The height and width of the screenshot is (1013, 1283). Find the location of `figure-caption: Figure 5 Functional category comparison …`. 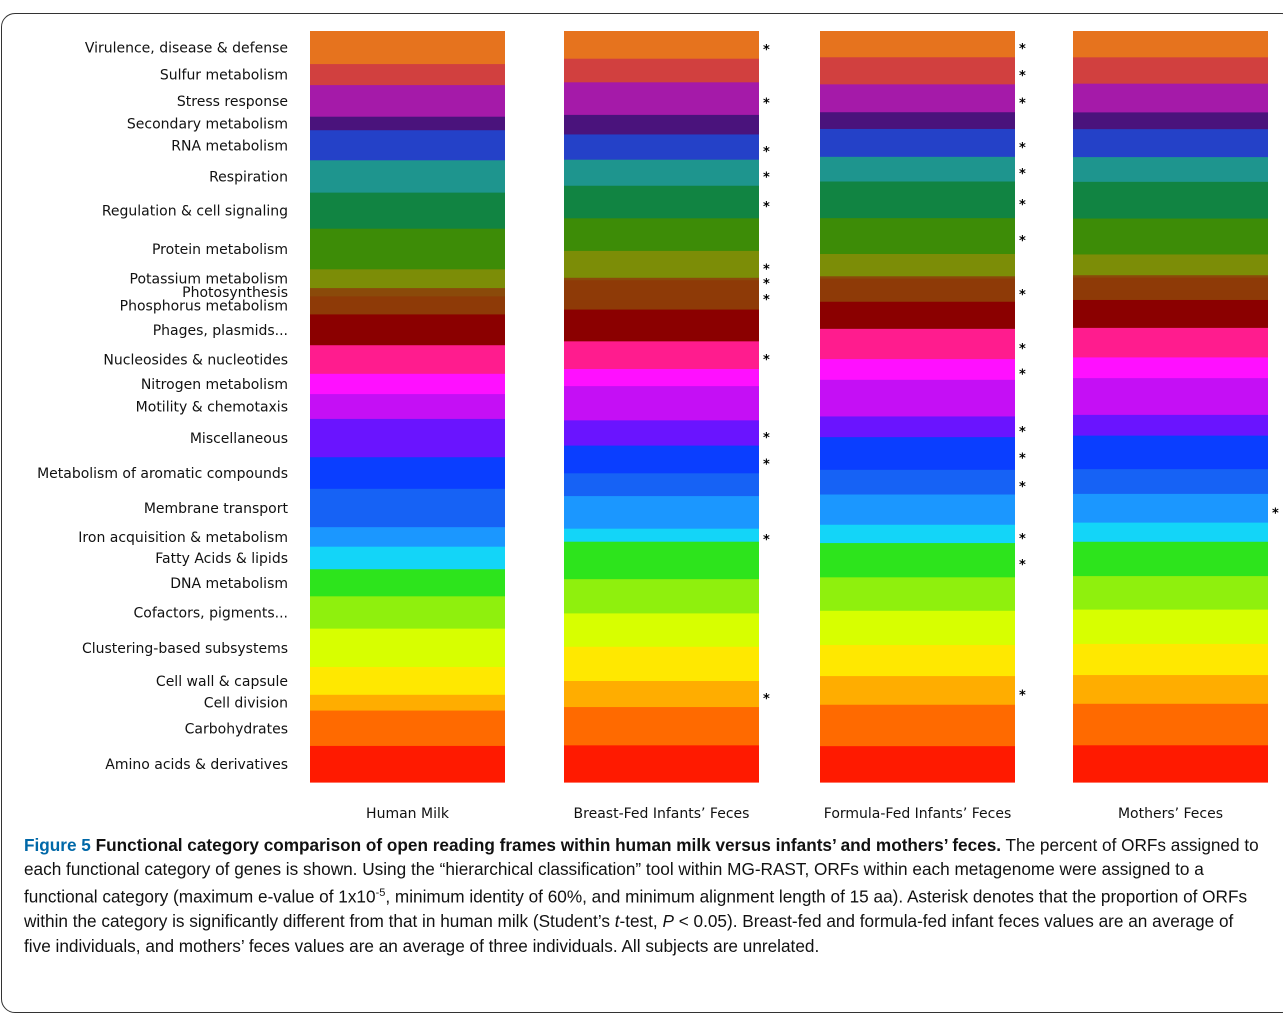

figure-caption: Figure 5 Functional category comparison … is located at coordinates (641, 895).